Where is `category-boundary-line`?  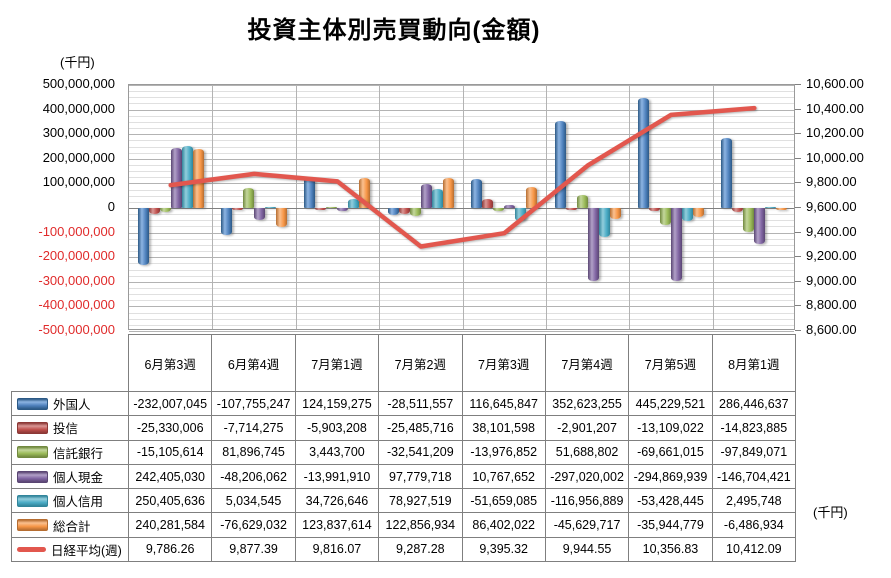
category-boundary-line is located at coordinates (213, 207).